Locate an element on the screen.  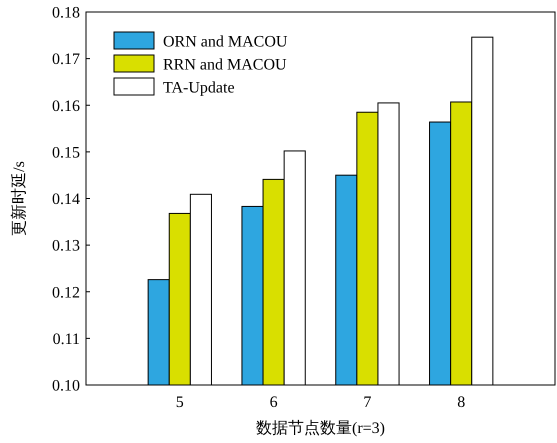
y-tick-label: 0.15 is located at coordinates (66, 153).